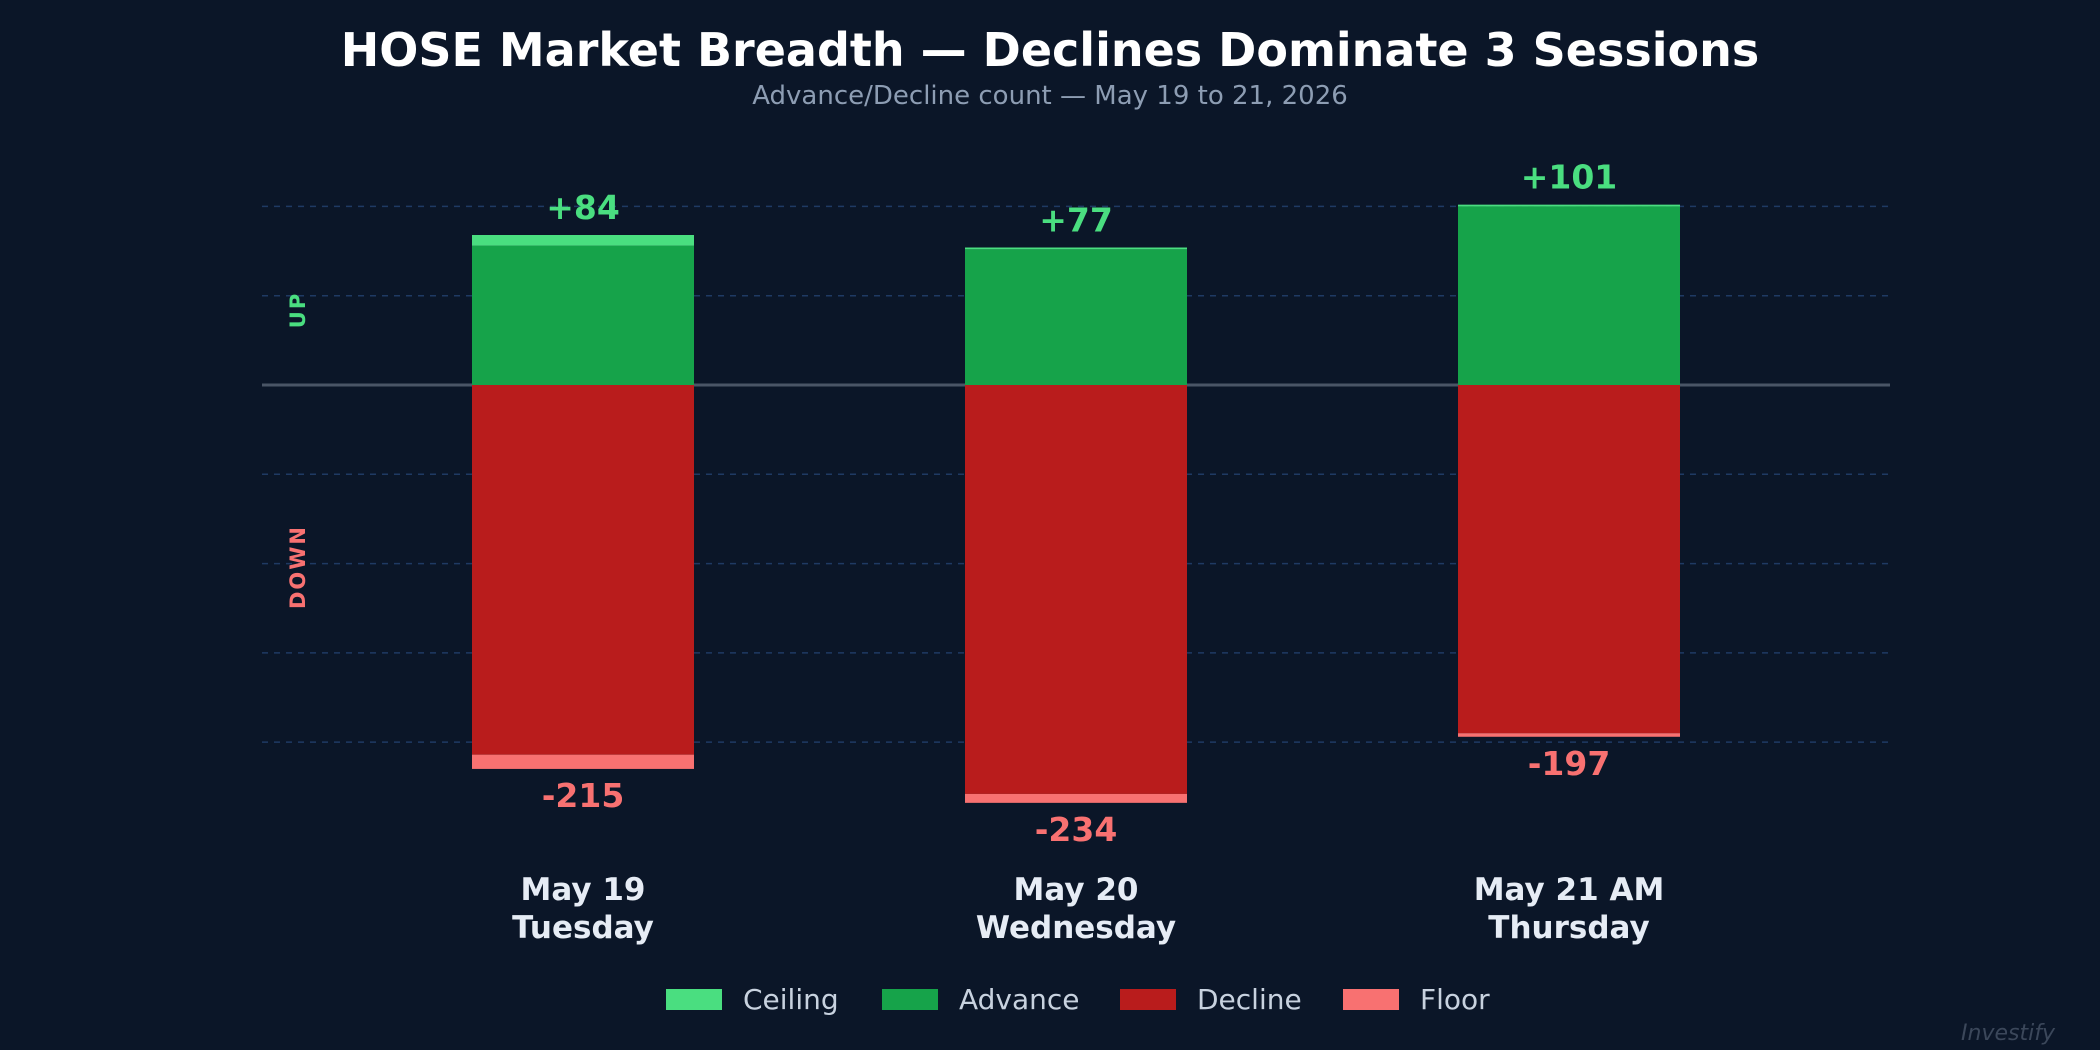 Image resolution: width=2100 pixels, height=1050 pixels. What do you see at coordinates (1568, 928) in the screenshot?
I see `category-weekday-label: Thursday` at bounding box center [1568, 928].